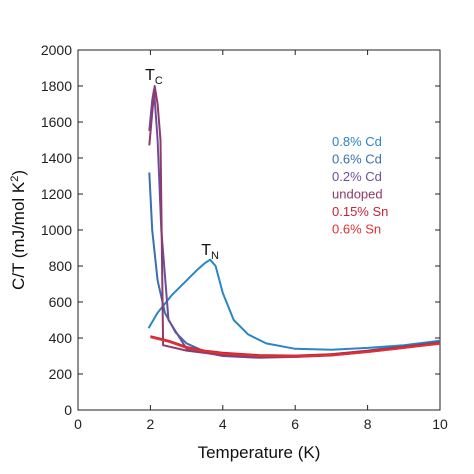 This screenshot has width=474, height=474. Describe the element at coordinates (78, 424) in the screenshot. I see `x-tick-label: 0` at that location.